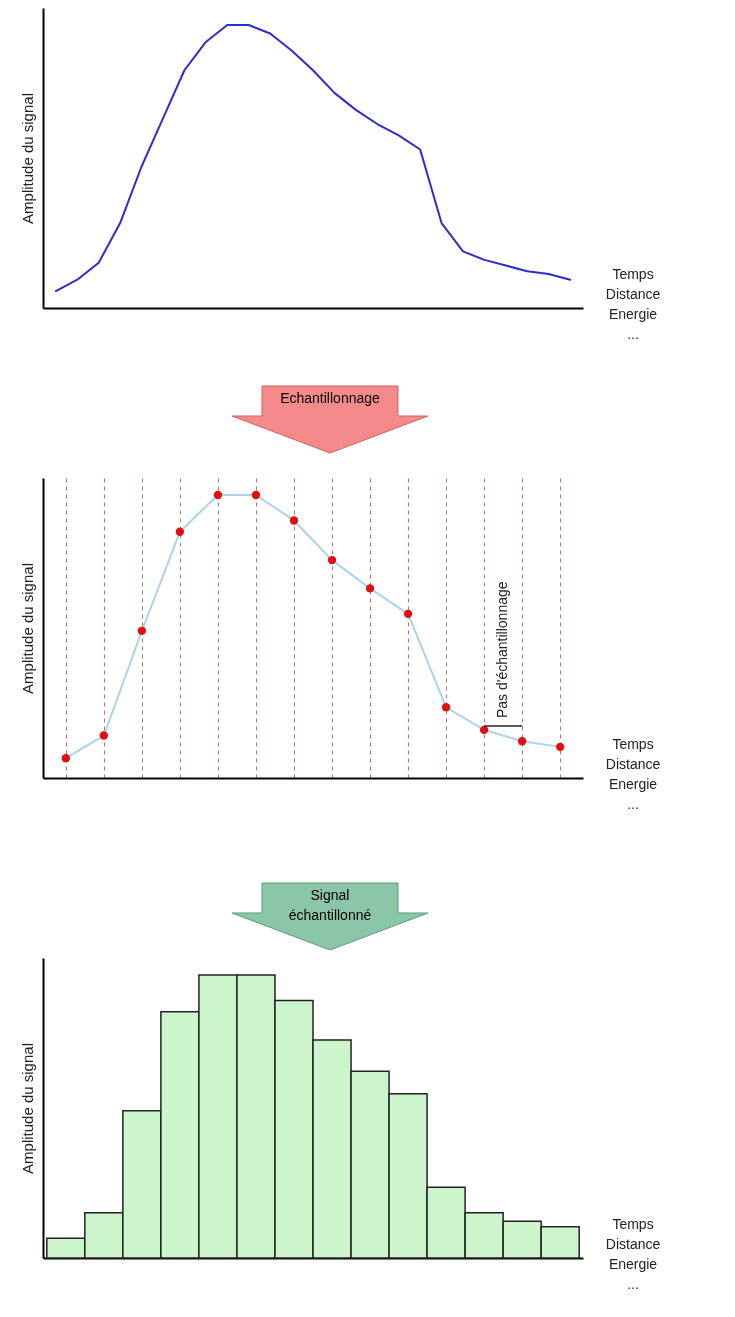 This screenshot has width=735, height=1317. Describe the element at coordinates (330, 905) in the screenshot. I see `chart-title: Signal échantillonné` at that location.